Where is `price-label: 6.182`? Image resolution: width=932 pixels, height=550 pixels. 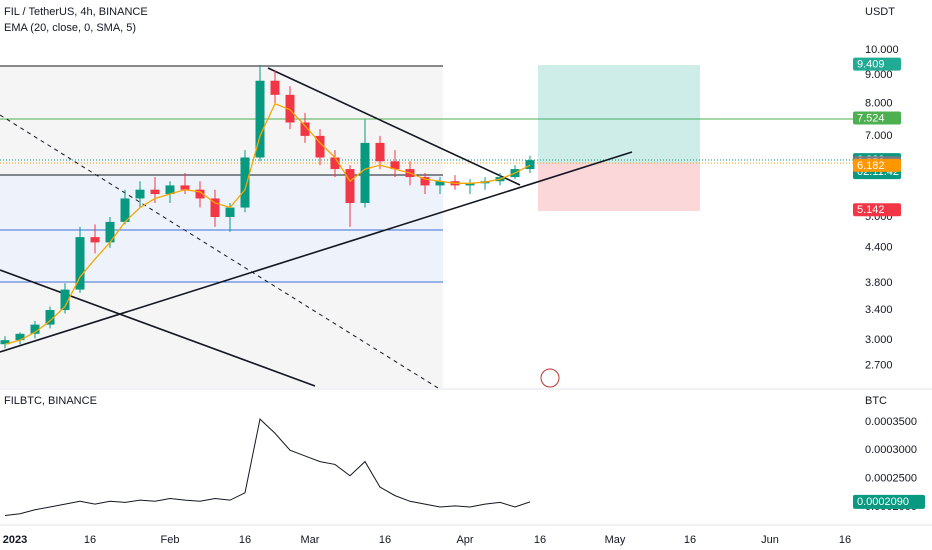 price-label: 6.182 is located at coordinates (871, 166).